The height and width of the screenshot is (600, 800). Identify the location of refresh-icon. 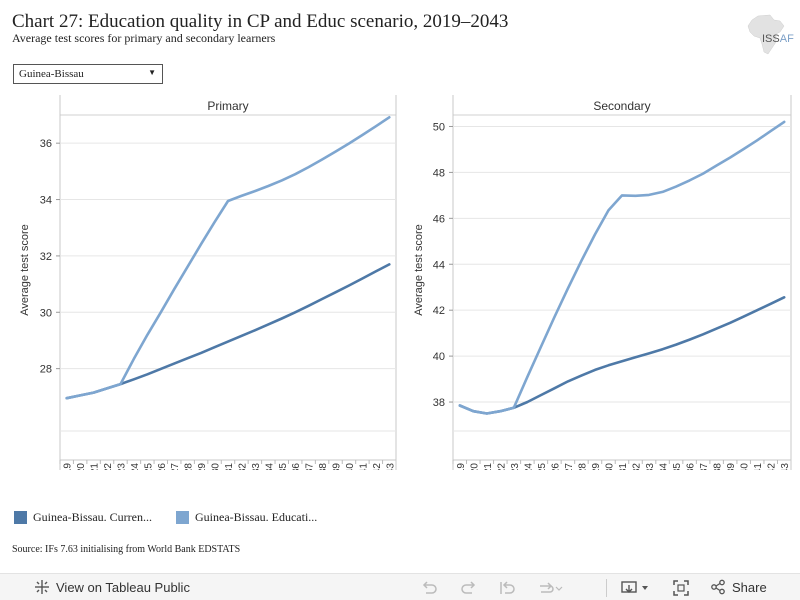
(550, 588).